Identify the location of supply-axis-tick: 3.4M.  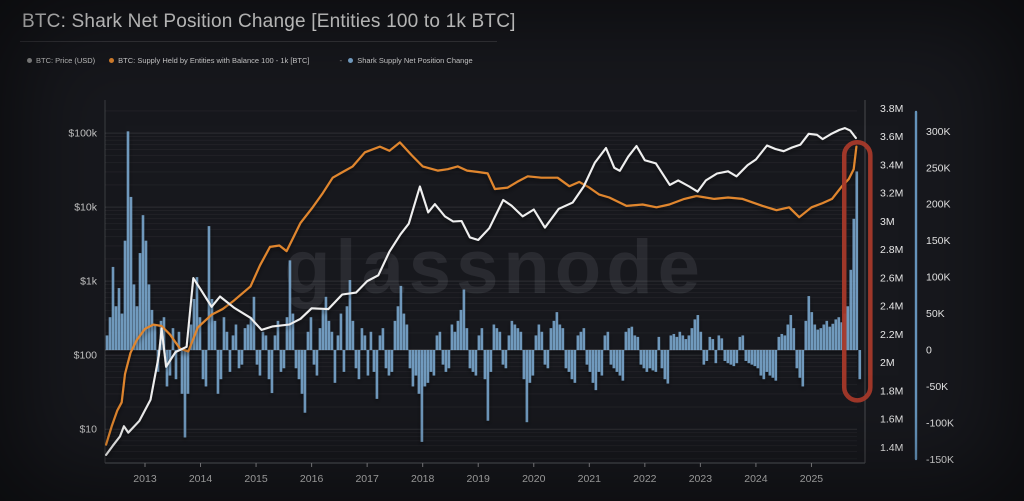
(891, 165).